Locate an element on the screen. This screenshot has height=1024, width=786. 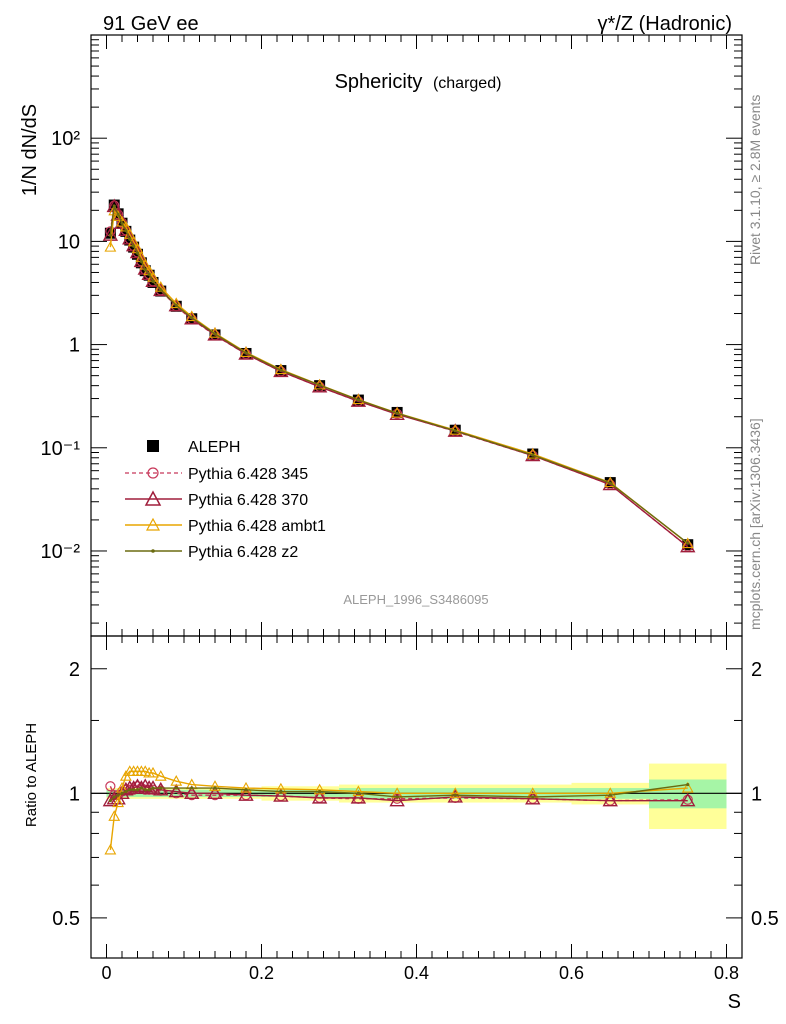
legend-ambt1-marker is located at coordinates (153, 524).